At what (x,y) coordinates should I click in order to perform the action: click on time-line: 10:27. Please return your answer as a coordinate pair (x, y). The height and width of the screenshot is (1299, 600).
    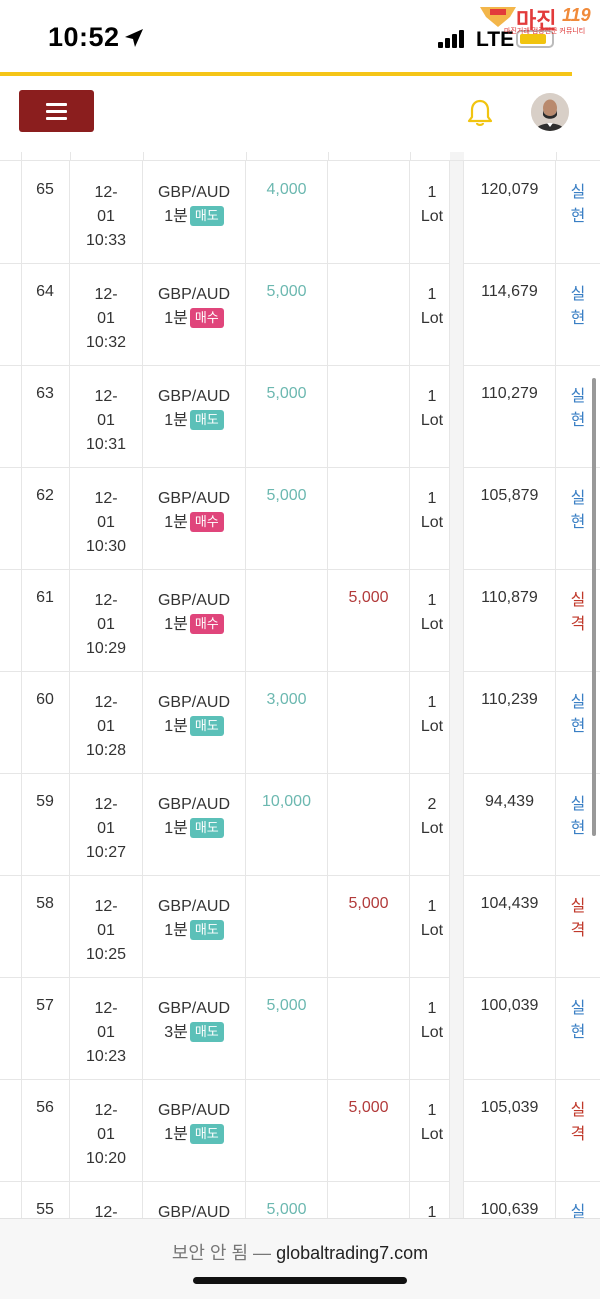
    Looking at the image, I should click on (106, 852).